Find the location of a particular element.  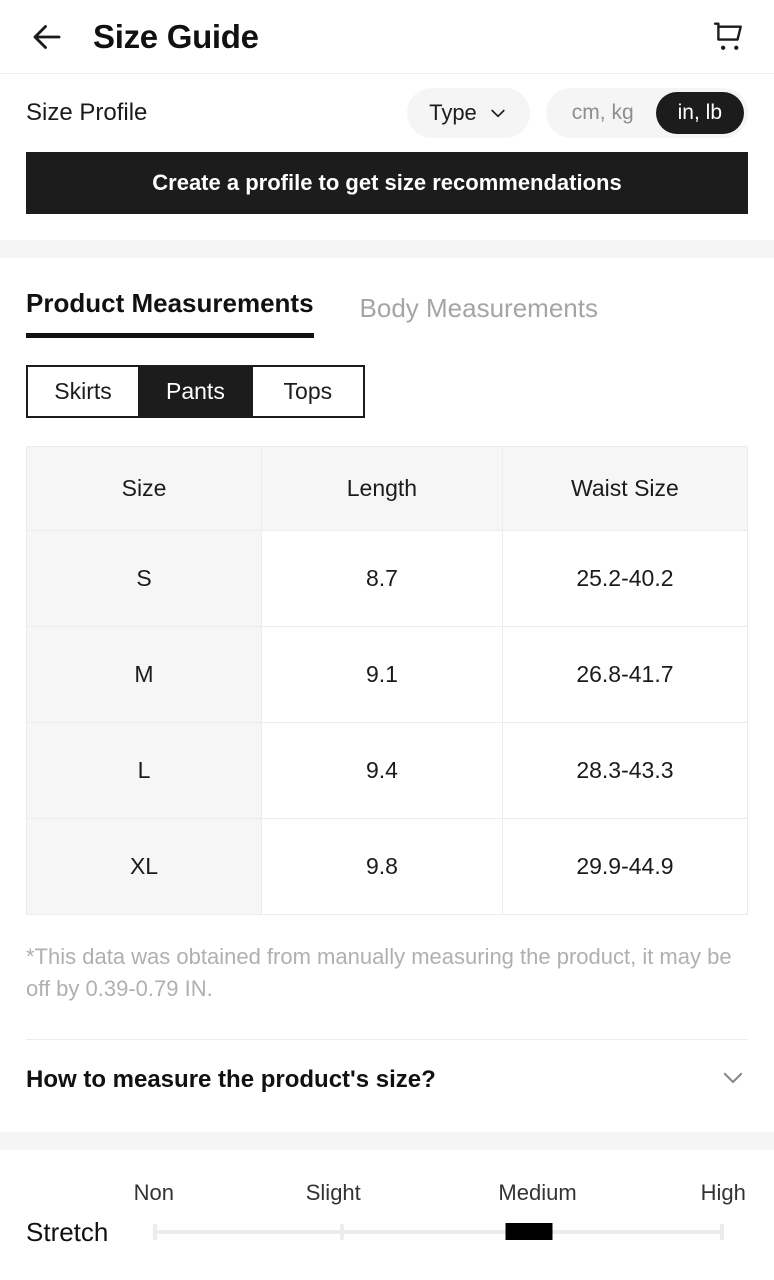

table-row: S 8.7 25.2-40.2 is located at coordinates (387, 578).